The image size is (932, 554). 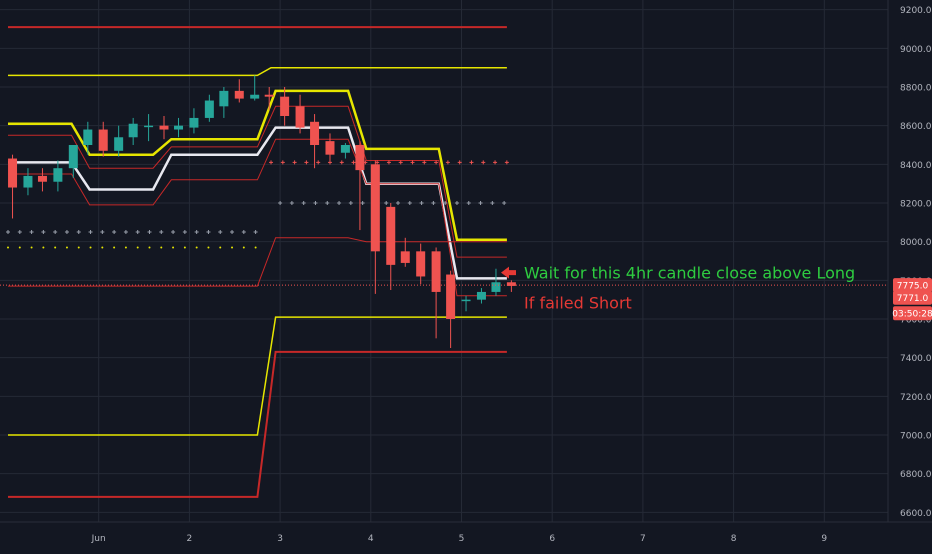 What do you see at coordinates (916, 514) in the screenshot?
I see `y-tick-label: 6600.0` at bounding box center [916, 514].